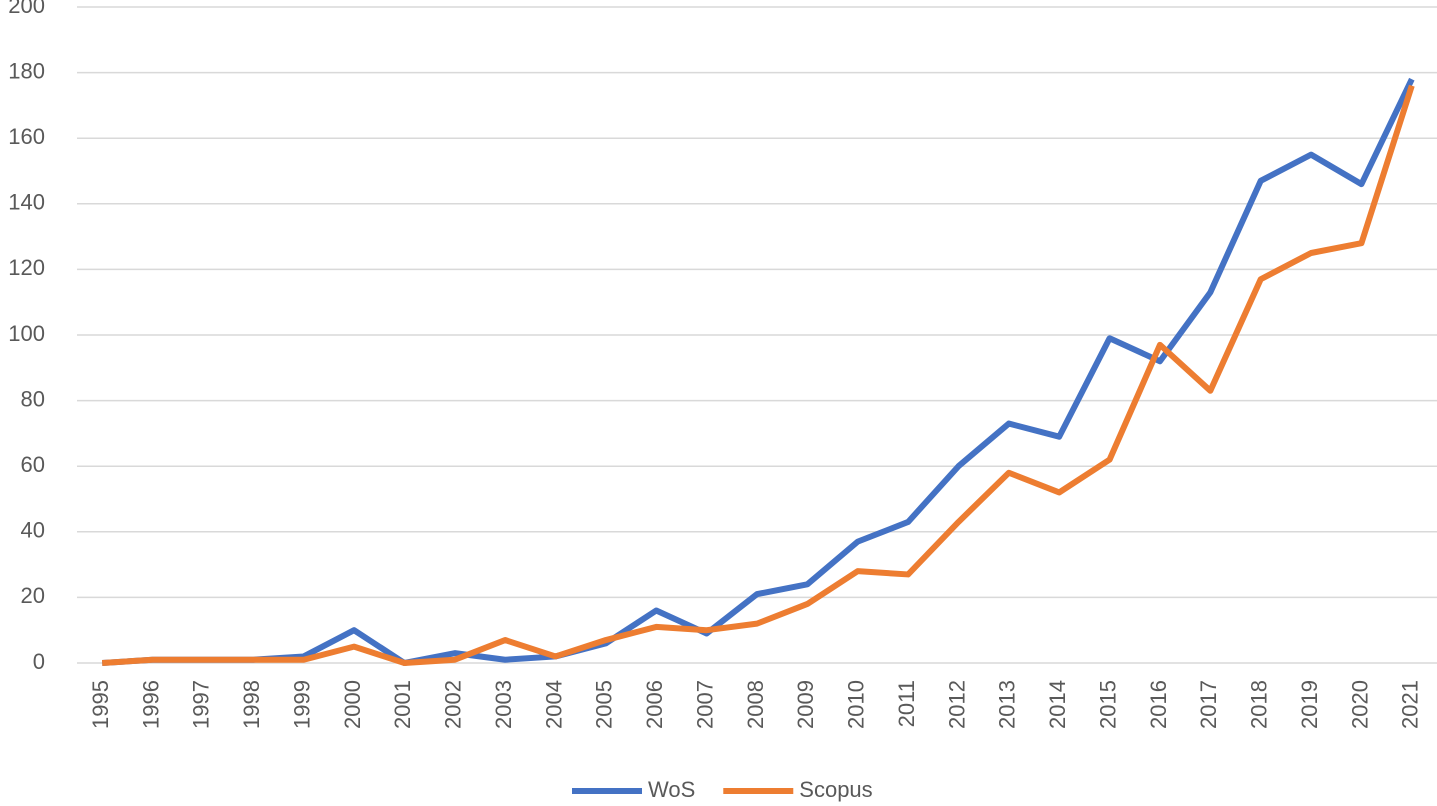  What do you see at coordinates (805, 704) in the screenshot?
I see `x-tick-label: 2009` at bounding box center [805, 704].